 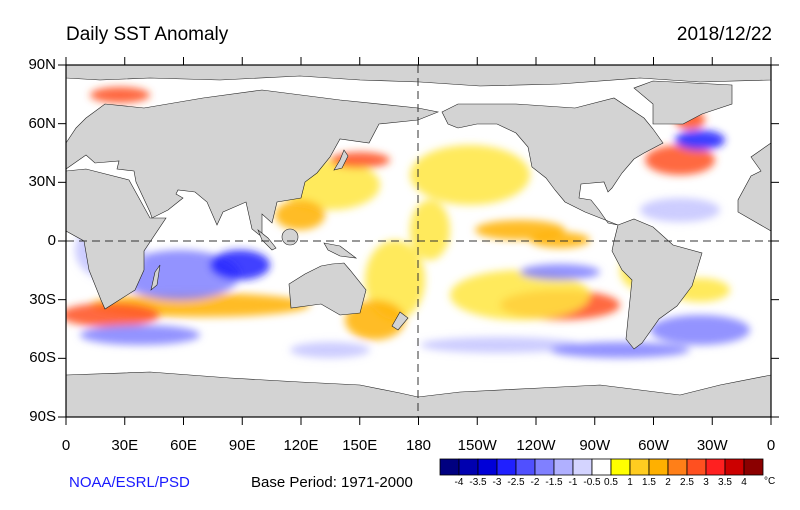 I want to click on lon-label: 30E, so click(x=125, y=445).